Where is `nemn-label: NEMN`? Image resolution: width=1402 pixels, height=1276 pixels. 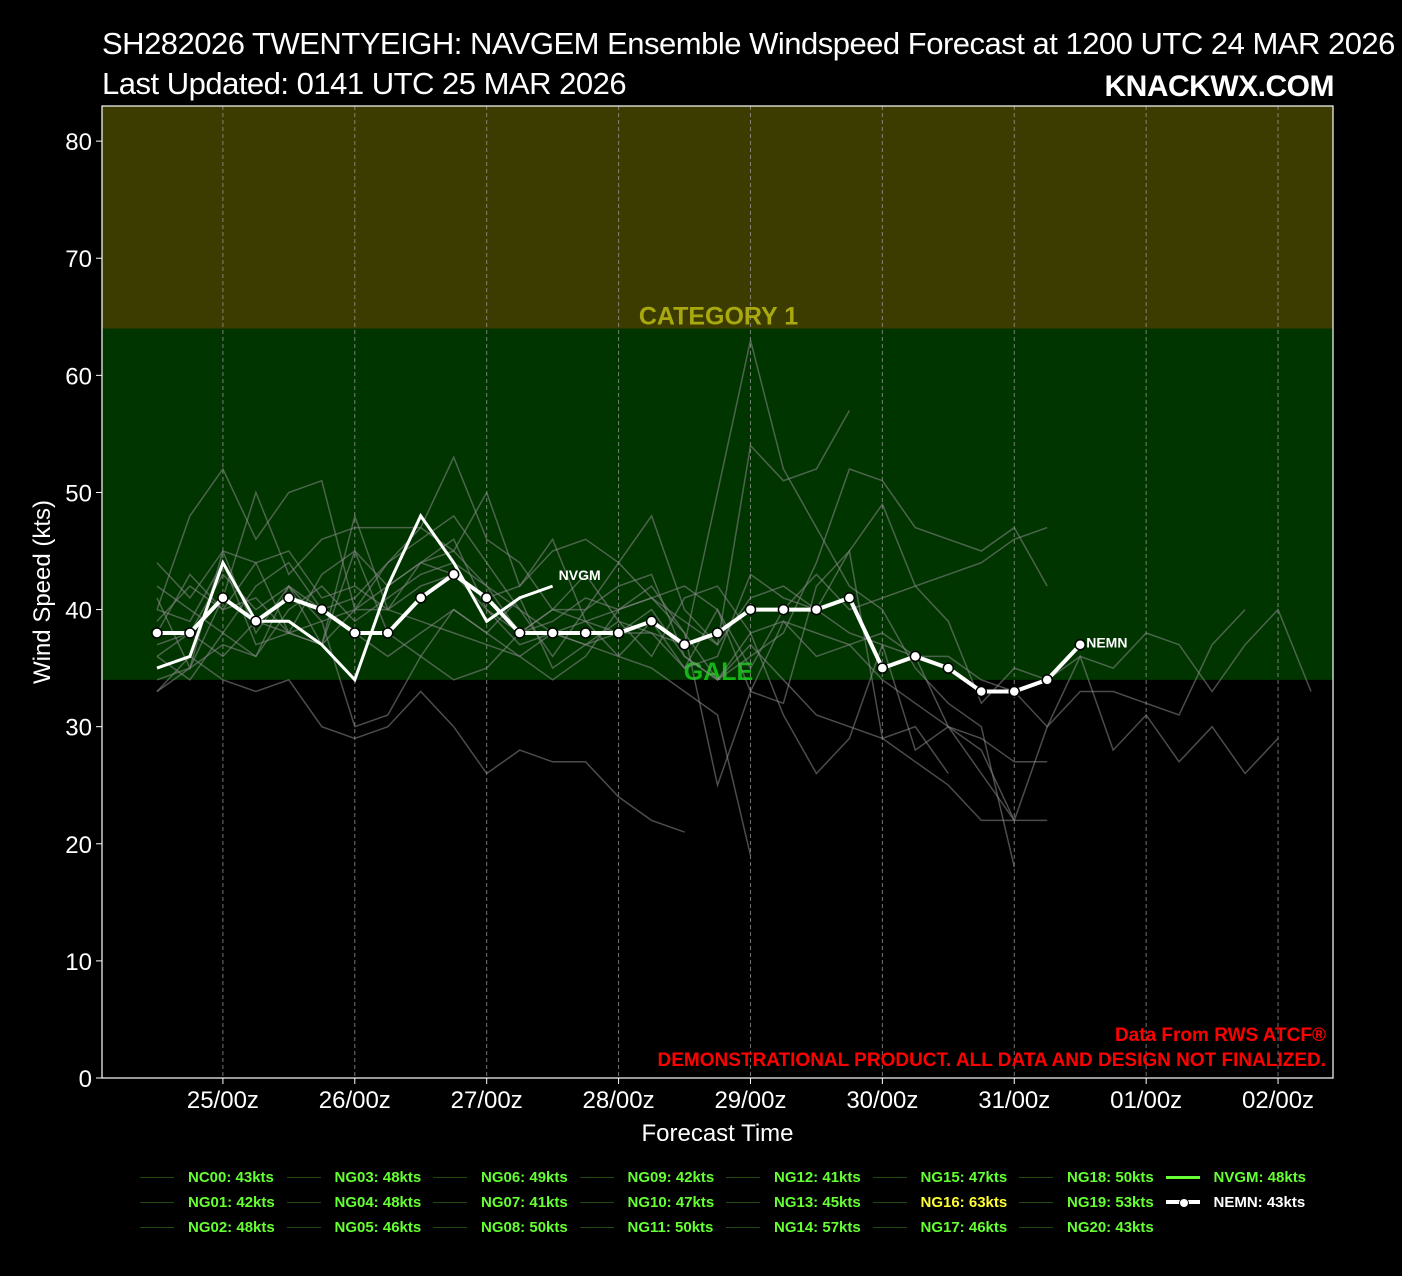 nemn-label: NEMN is located at coordinates (1106, 643).